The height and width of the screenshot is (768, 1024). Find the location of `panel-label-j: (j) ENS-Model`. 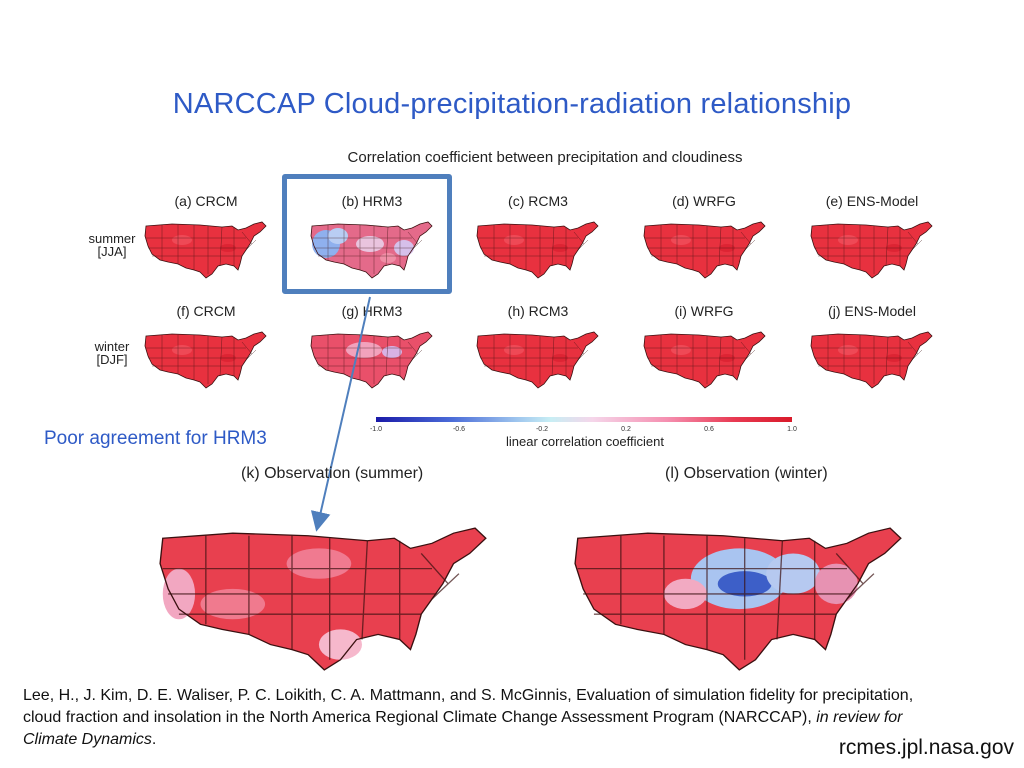

panel-label-j: (j) ENS-Model is located at coordinates (872, 311).